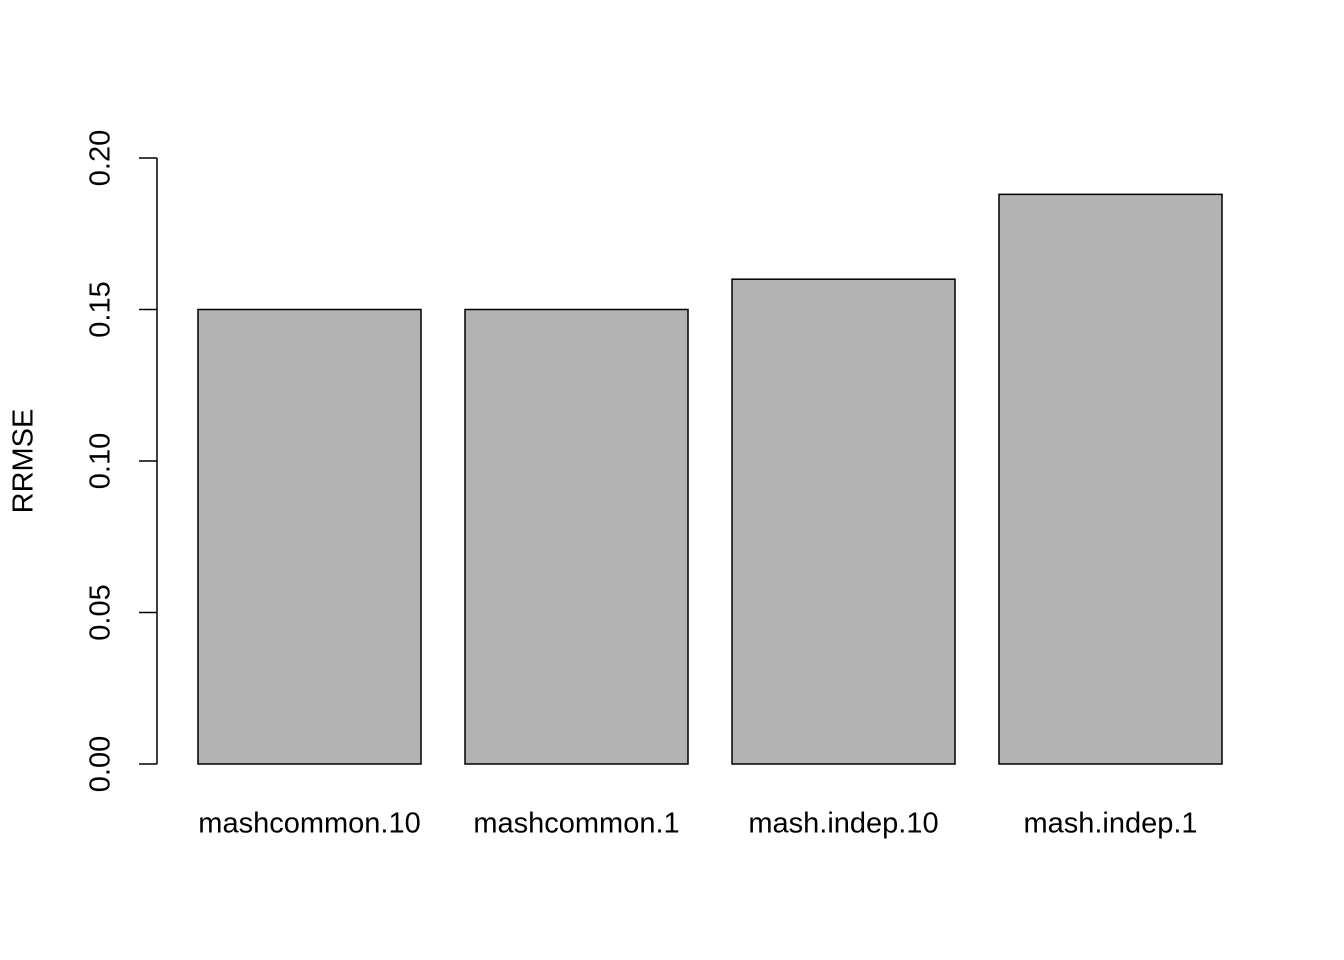 This screenshot has width=1344, height=960. I want to click on x-tick-label: mashcommon.1, so click(576, 824).